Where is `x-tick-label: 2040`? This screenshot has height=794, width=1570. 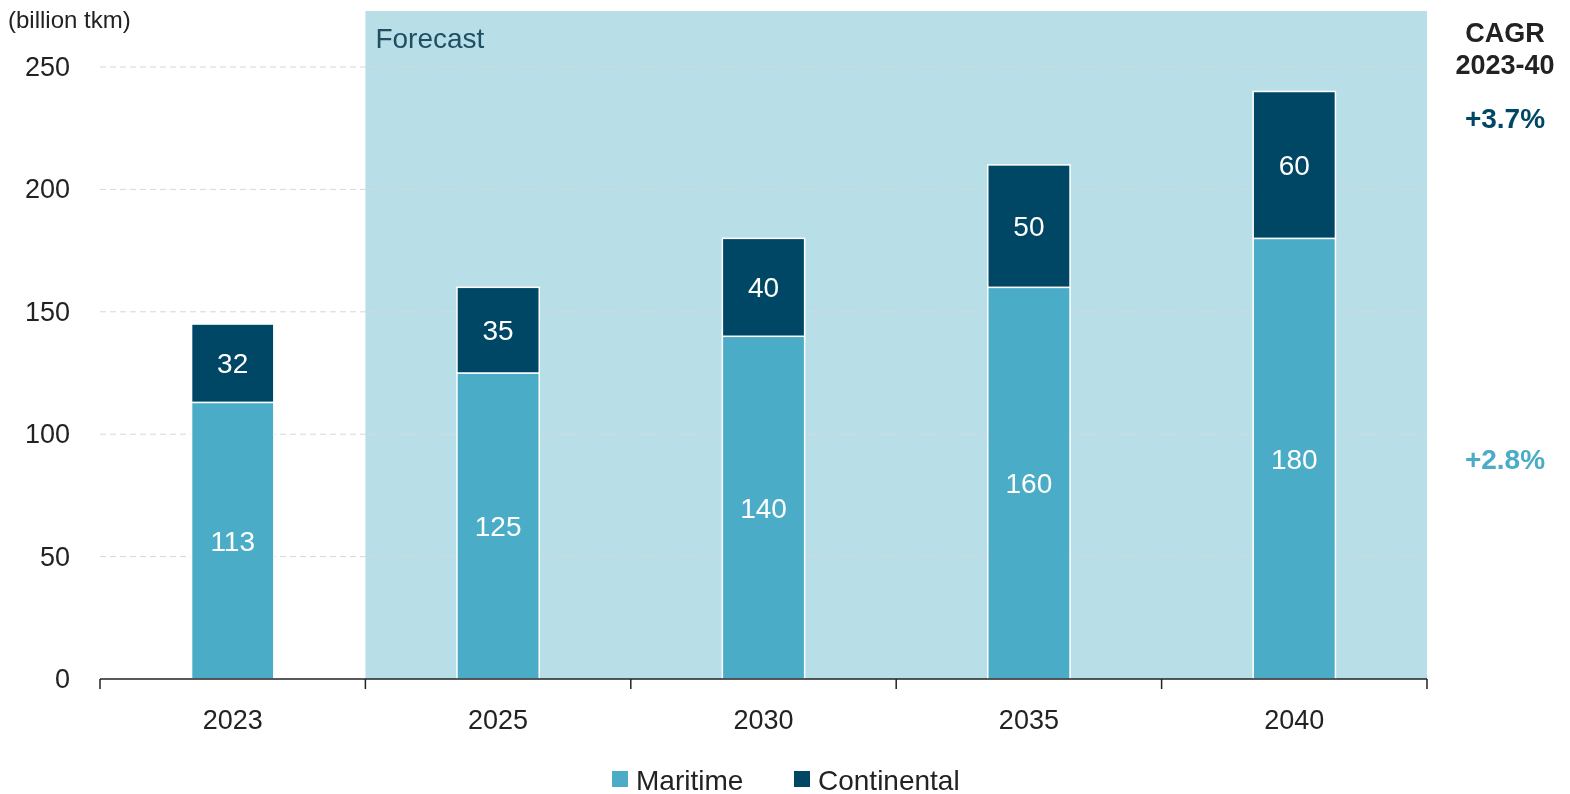
x-tick-label: 2040 is located at coordinates (1294, 720).